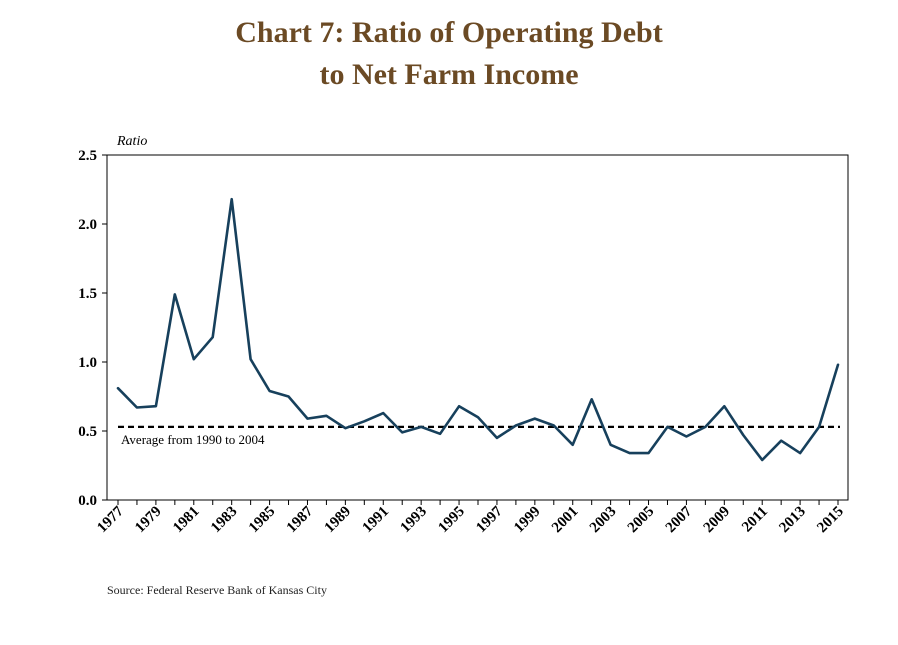 The image size is (898, 645). Describe the element at coordinates (565, 520) in the screenshot. I see `x-tick-label: 2001` at that location.